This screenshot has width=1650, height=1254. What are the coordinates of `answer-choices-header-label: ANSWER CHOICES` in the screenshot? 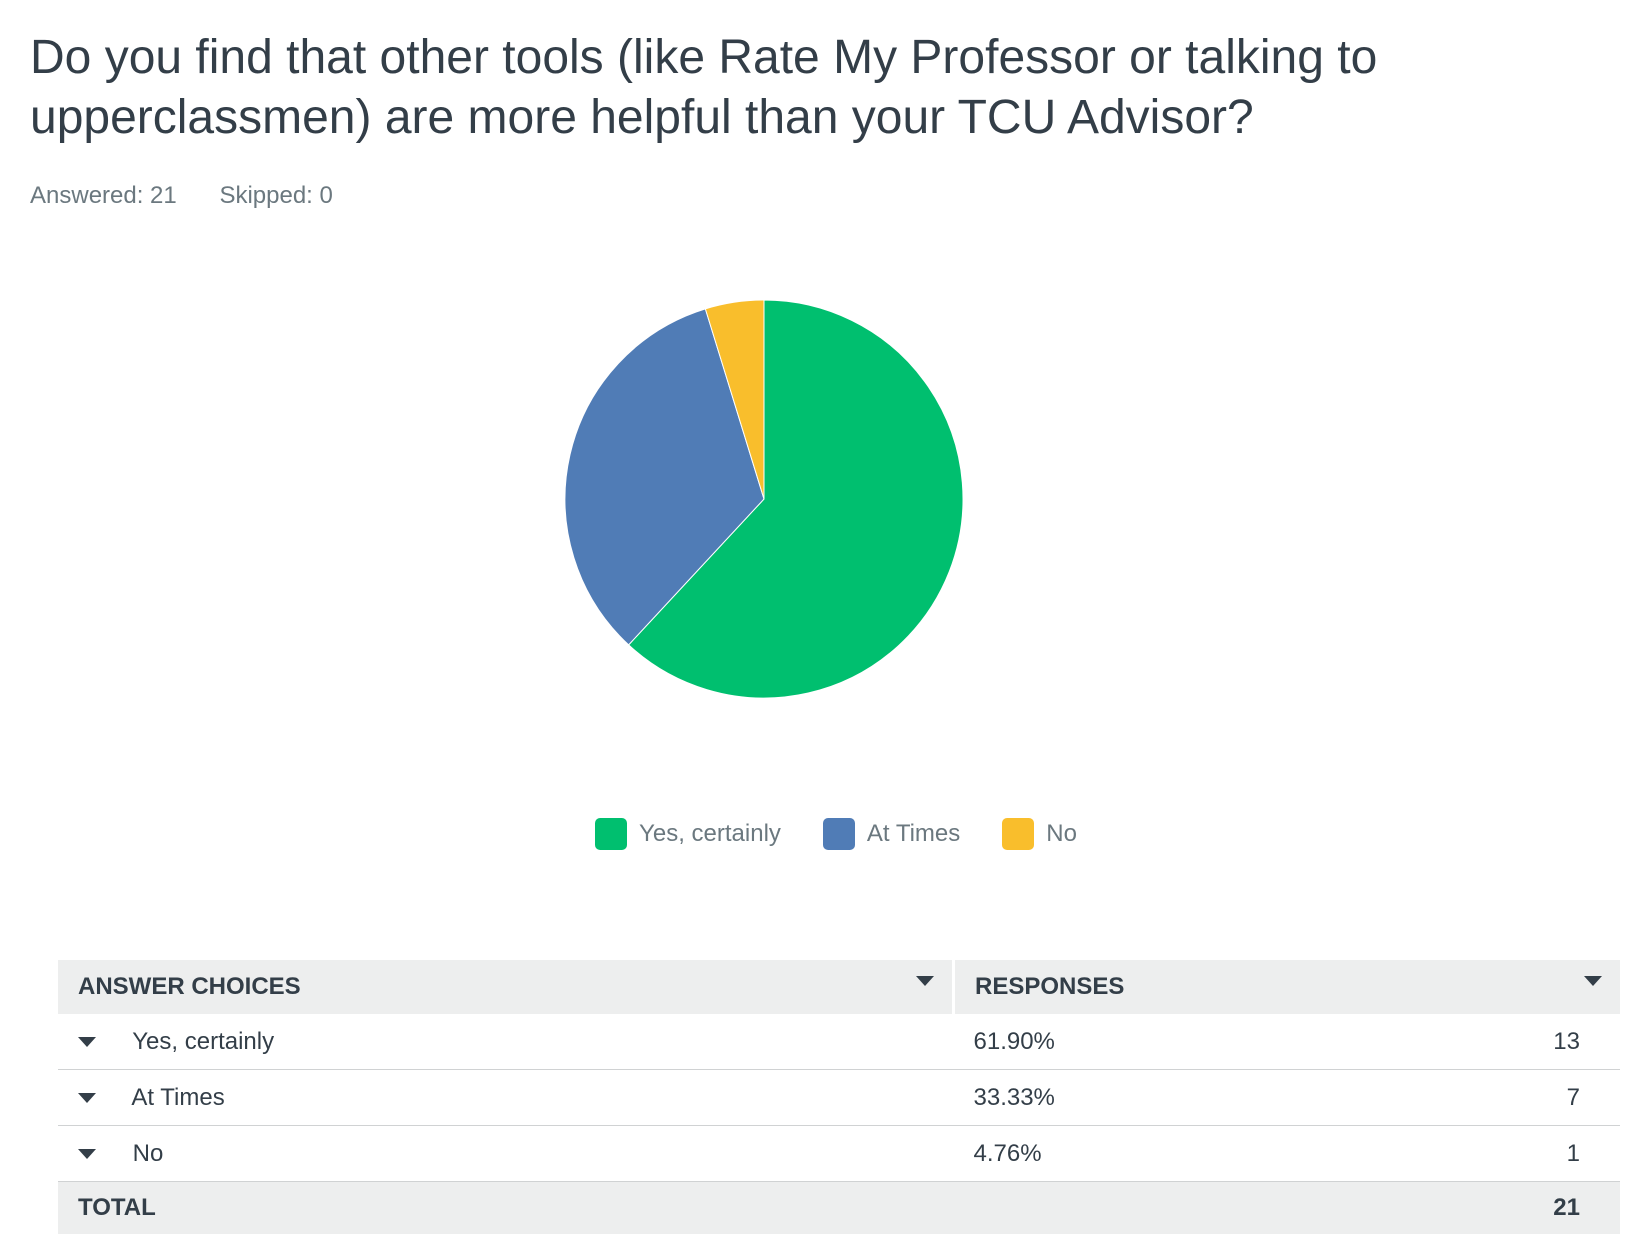 It's located at (189, 986).